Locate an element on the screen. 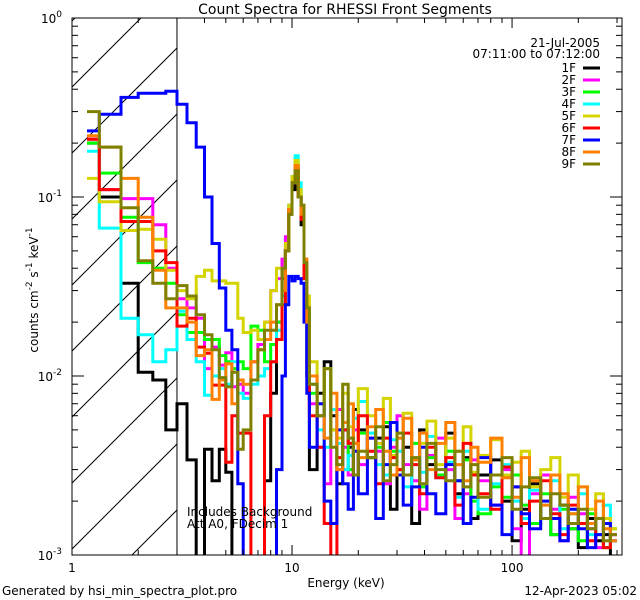  ylabel-unit: s is located at coordinates (34, 276).